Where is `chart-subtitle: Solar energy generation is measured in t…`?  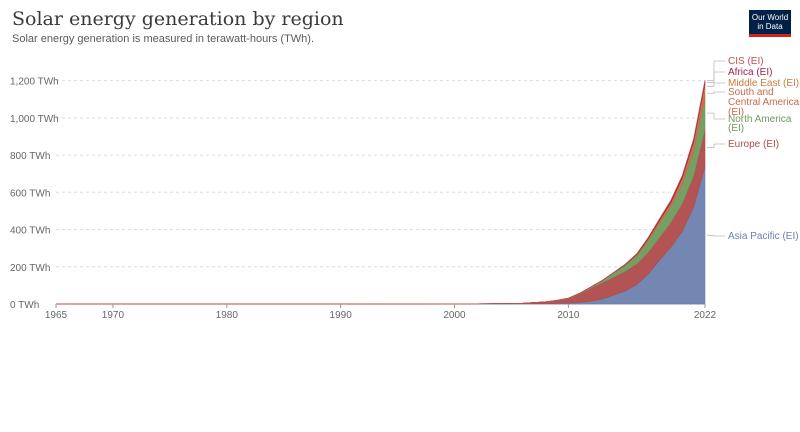 chart-subtitle: Solar energy generation is measured in t… is located at coordinates (163, 39).